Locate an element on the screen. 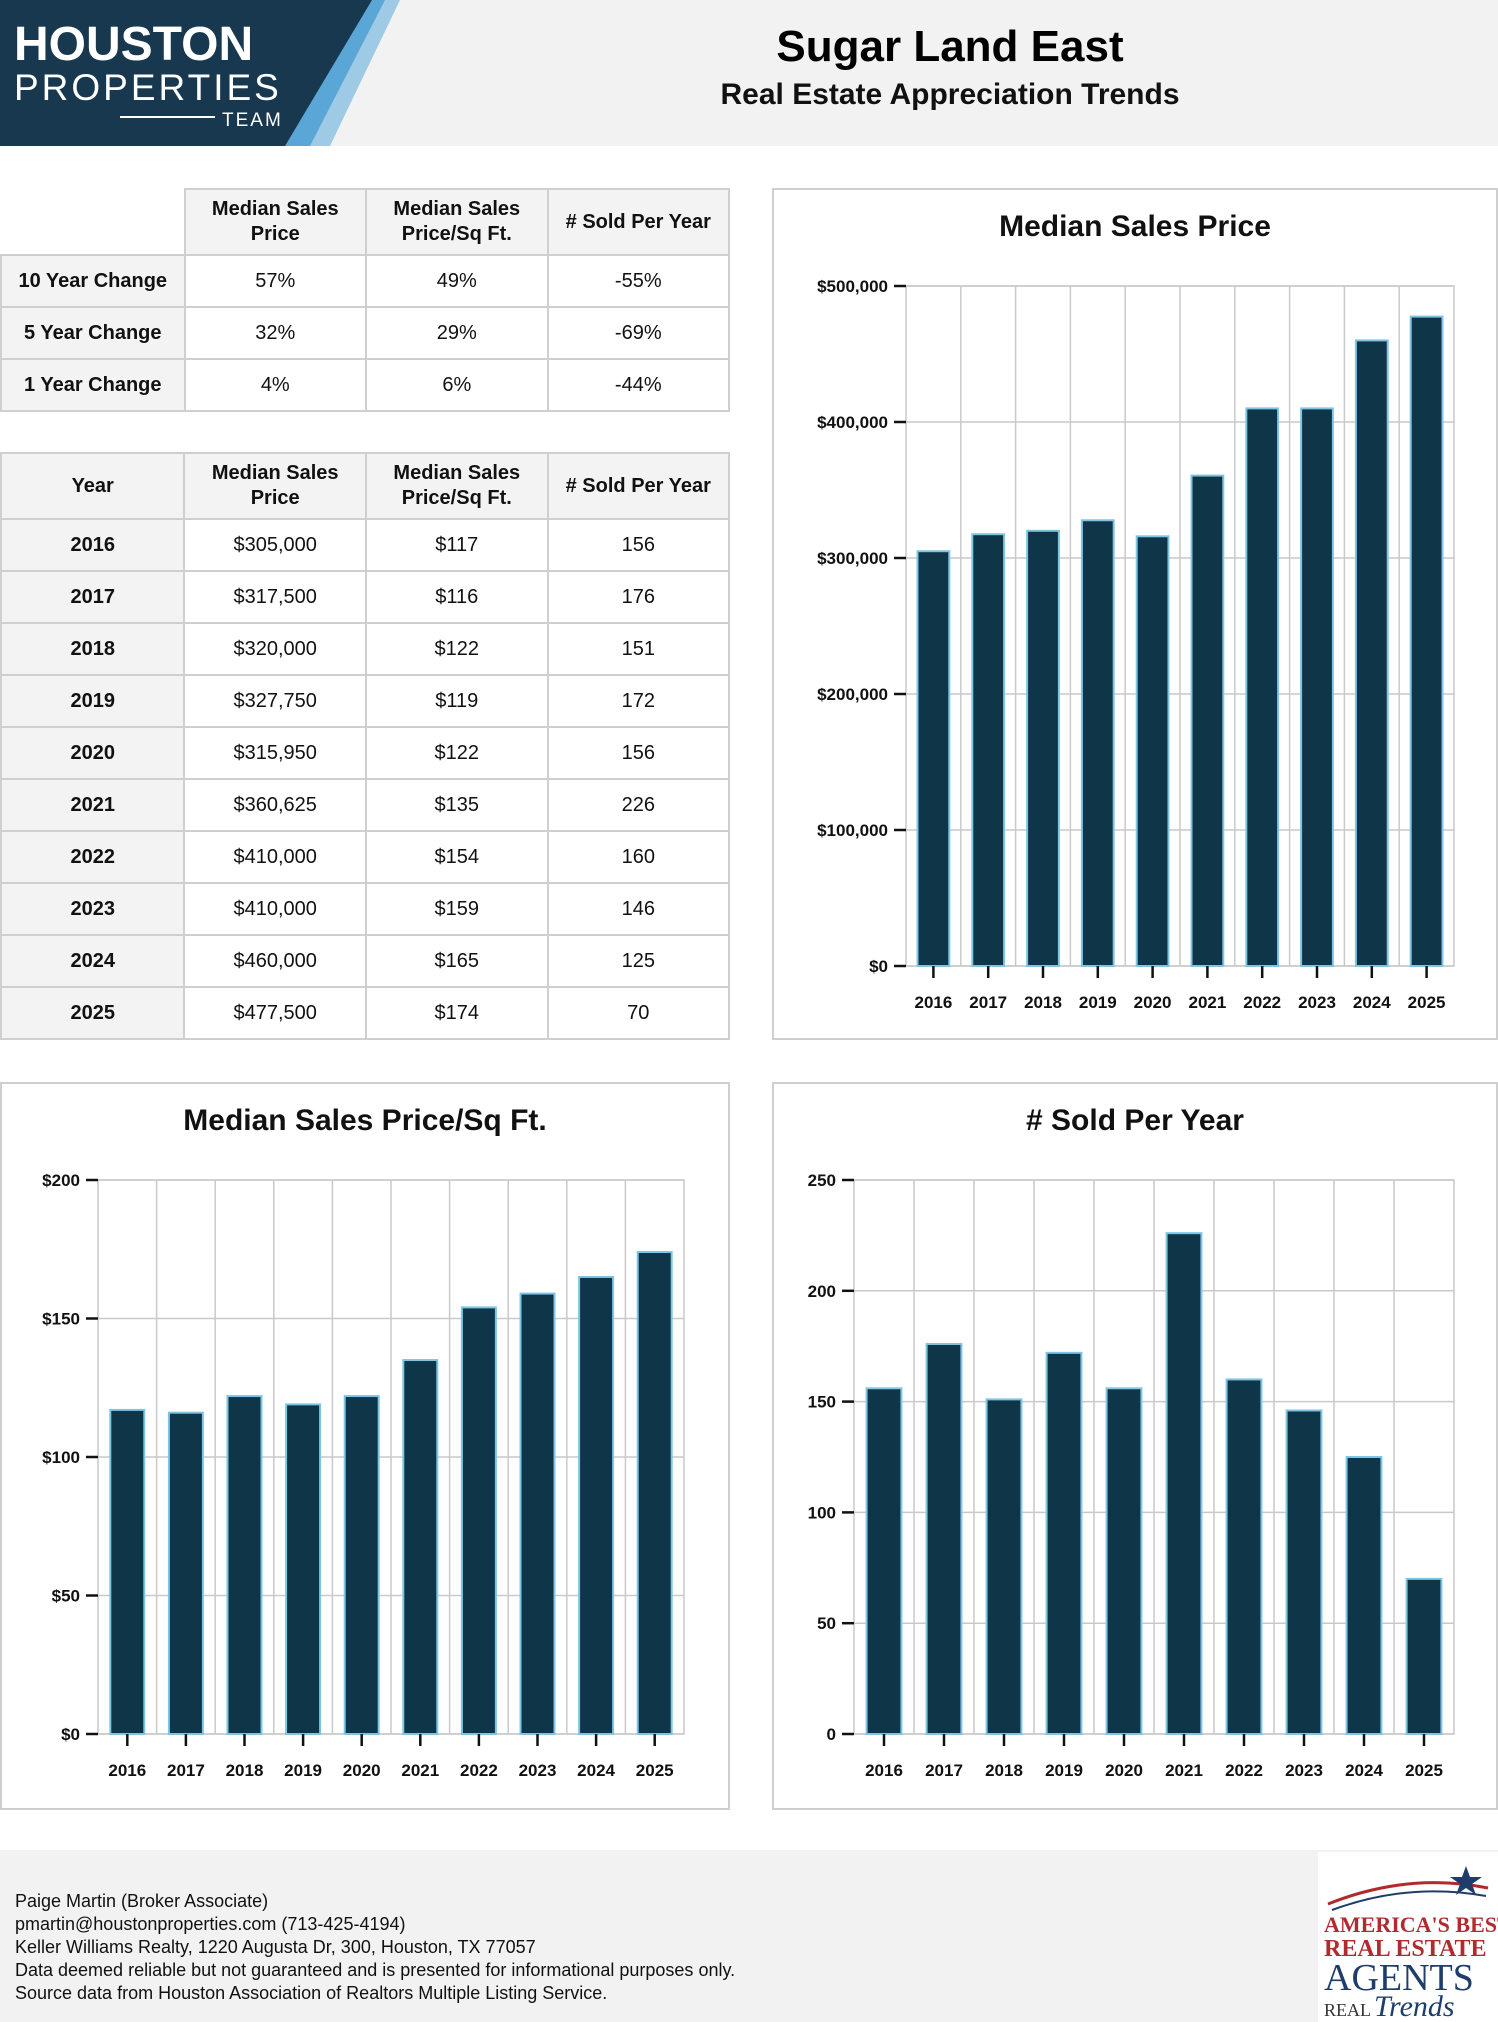 Image resolution: width=1498 pixels, height=2022 pixels. median-price-cell: $360,625 is located at coordinates (275, 805).